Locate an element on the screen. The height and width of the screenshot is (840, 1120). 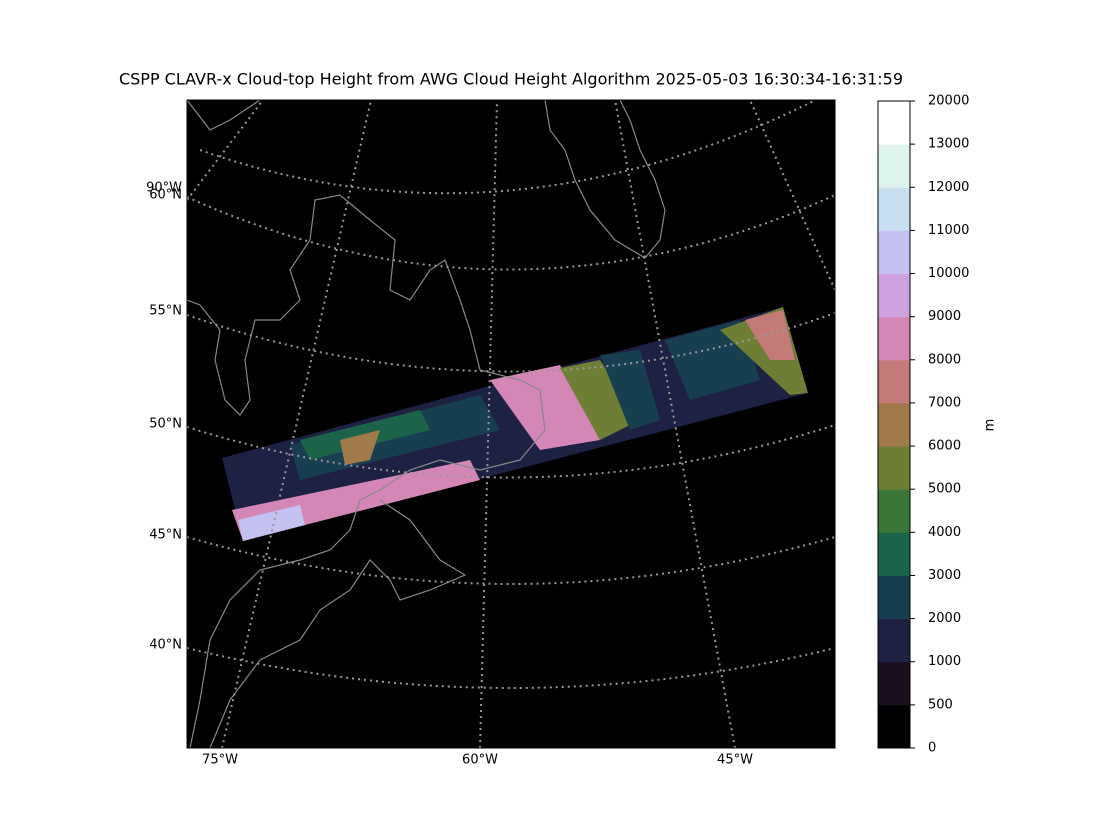
colorbar-frame is located at coordinates (894, 424).